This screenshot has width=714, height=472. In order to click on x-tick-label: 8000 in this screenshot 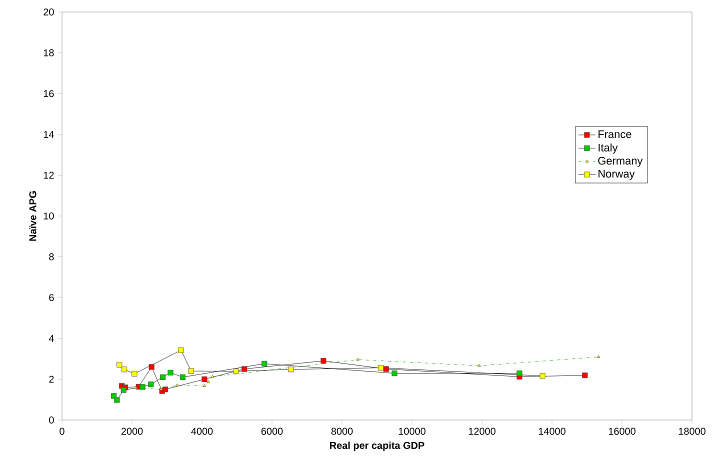, I will do `click(342, 431)`.